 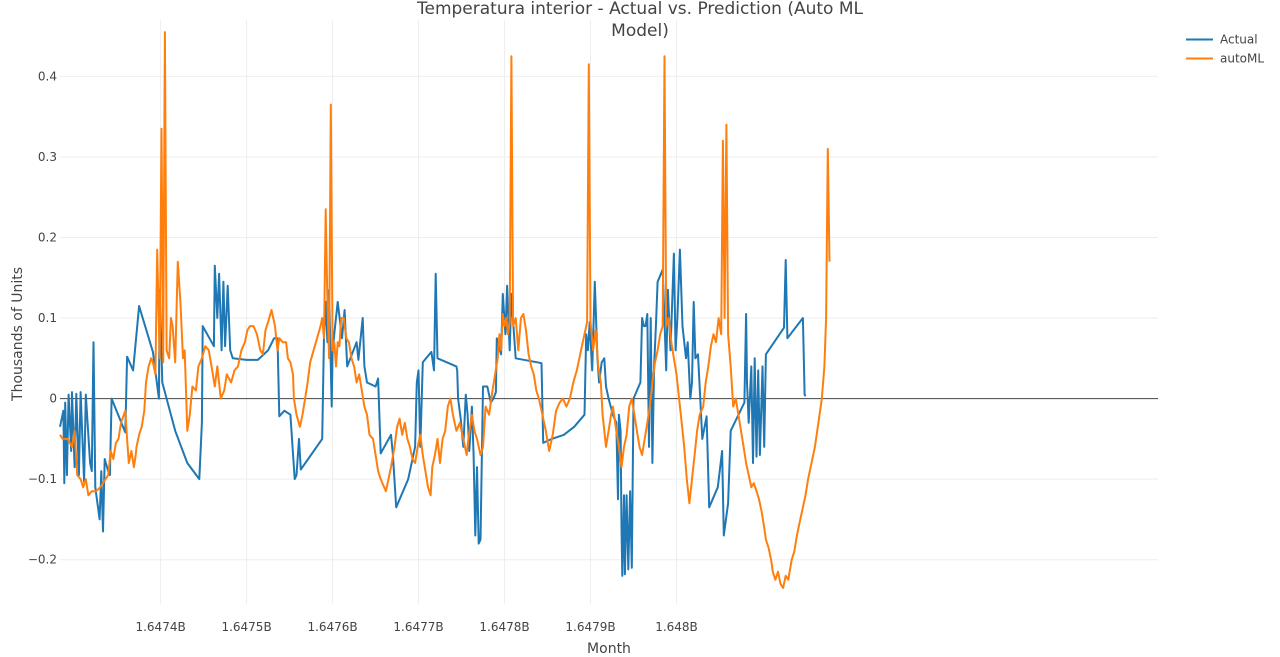 What do you see at coordinates (609, 649) in the screenshot?
I see `x-axis-title: Month` at bounding box center [609, 649].